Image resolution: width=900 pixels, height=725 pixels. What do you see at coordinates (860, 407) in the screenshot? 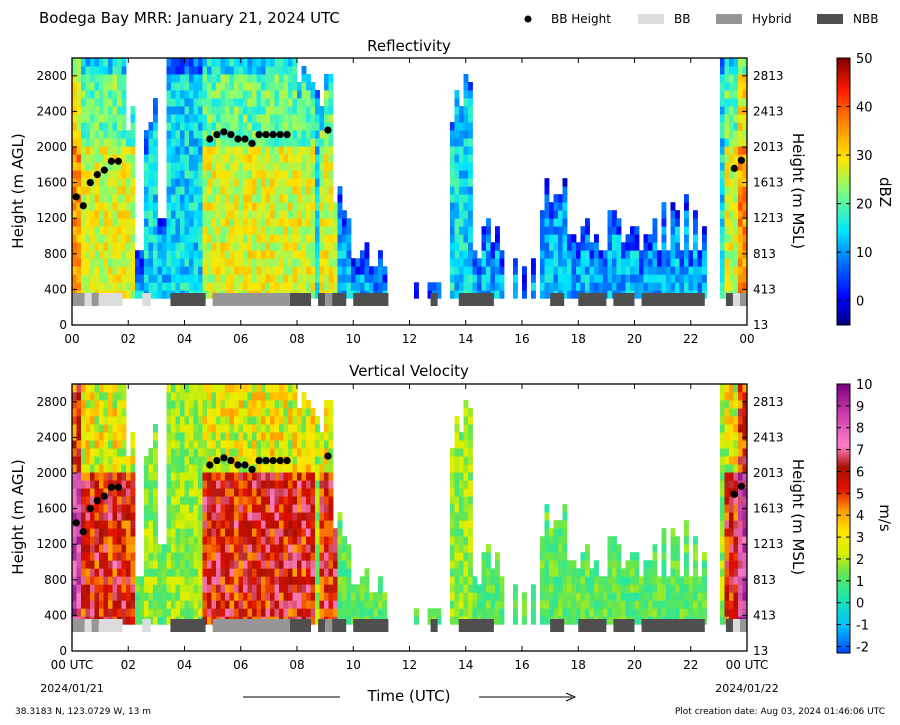
I see `colorbar-tick-label: 9` at bounding box center [860, 407].